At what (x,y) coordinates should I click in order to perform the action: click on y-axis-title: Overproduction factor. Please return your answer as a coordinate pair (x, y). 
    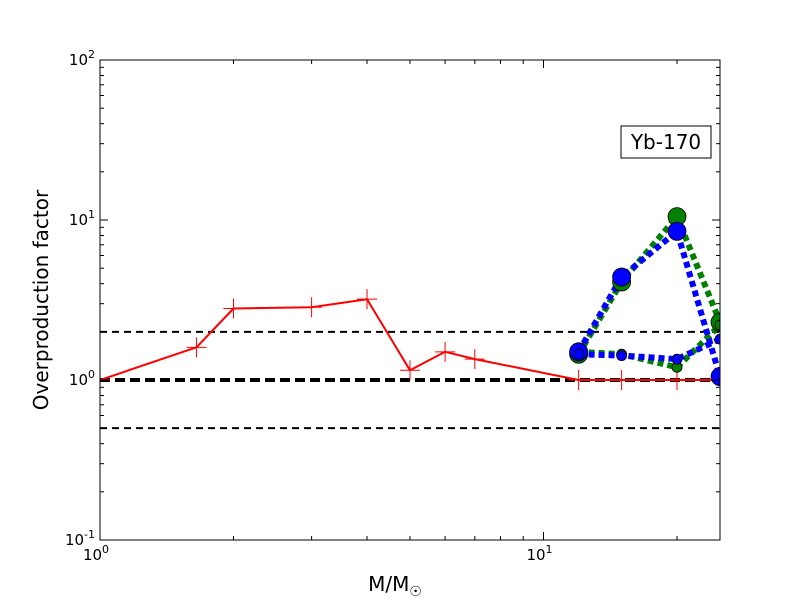
    Looking at the image, I should click on (41, 299).